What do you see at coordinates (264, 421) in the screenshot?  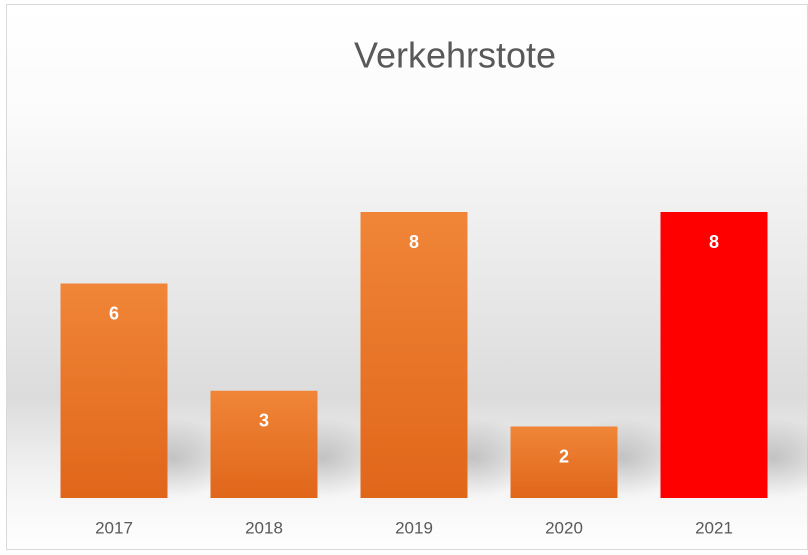 I see `data-label: 3` at bounding box center [264, 421].